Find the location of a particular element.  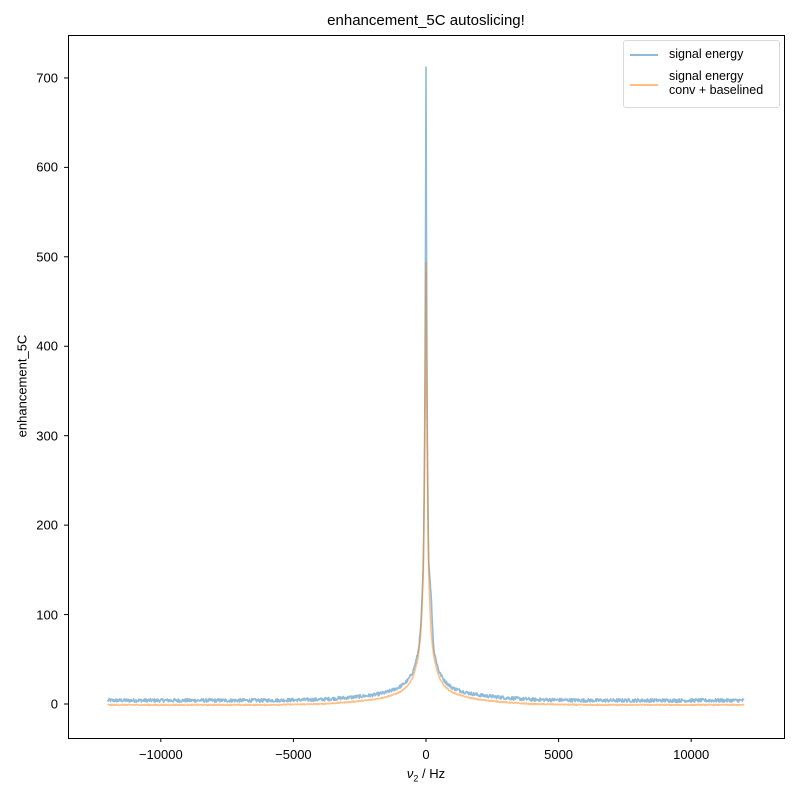

y-tick-label: 500 is located at coordinates (47, 257).